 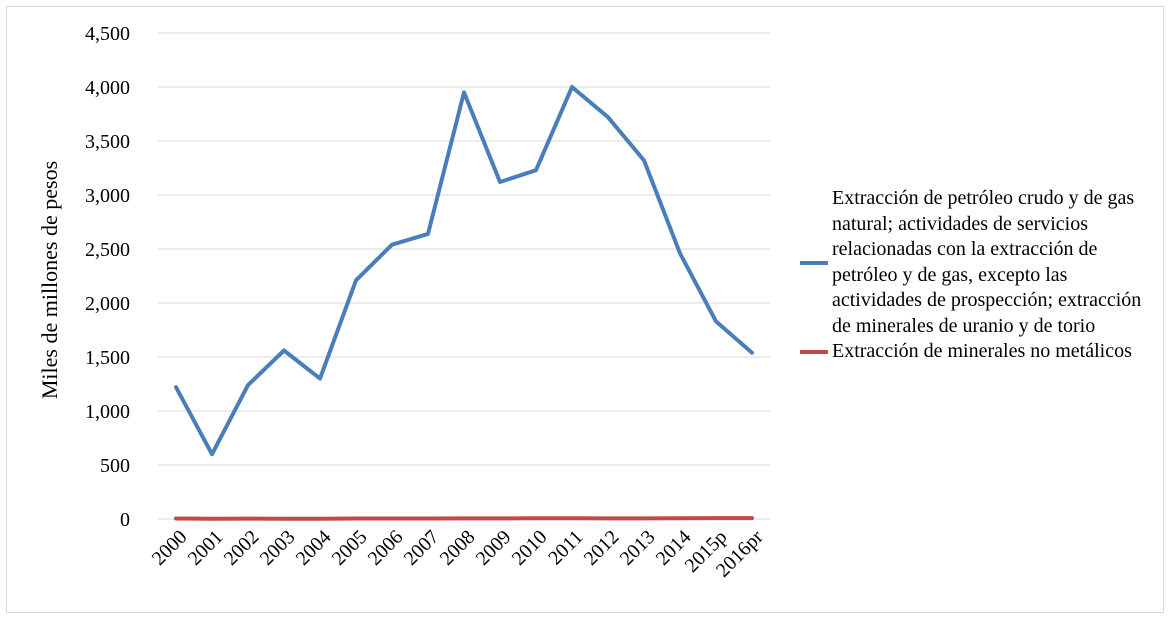 What do you see at coordinates (422, 548) in the screenshot?
I see `x-tick-label: 2007` at bounding box center [422, 548].